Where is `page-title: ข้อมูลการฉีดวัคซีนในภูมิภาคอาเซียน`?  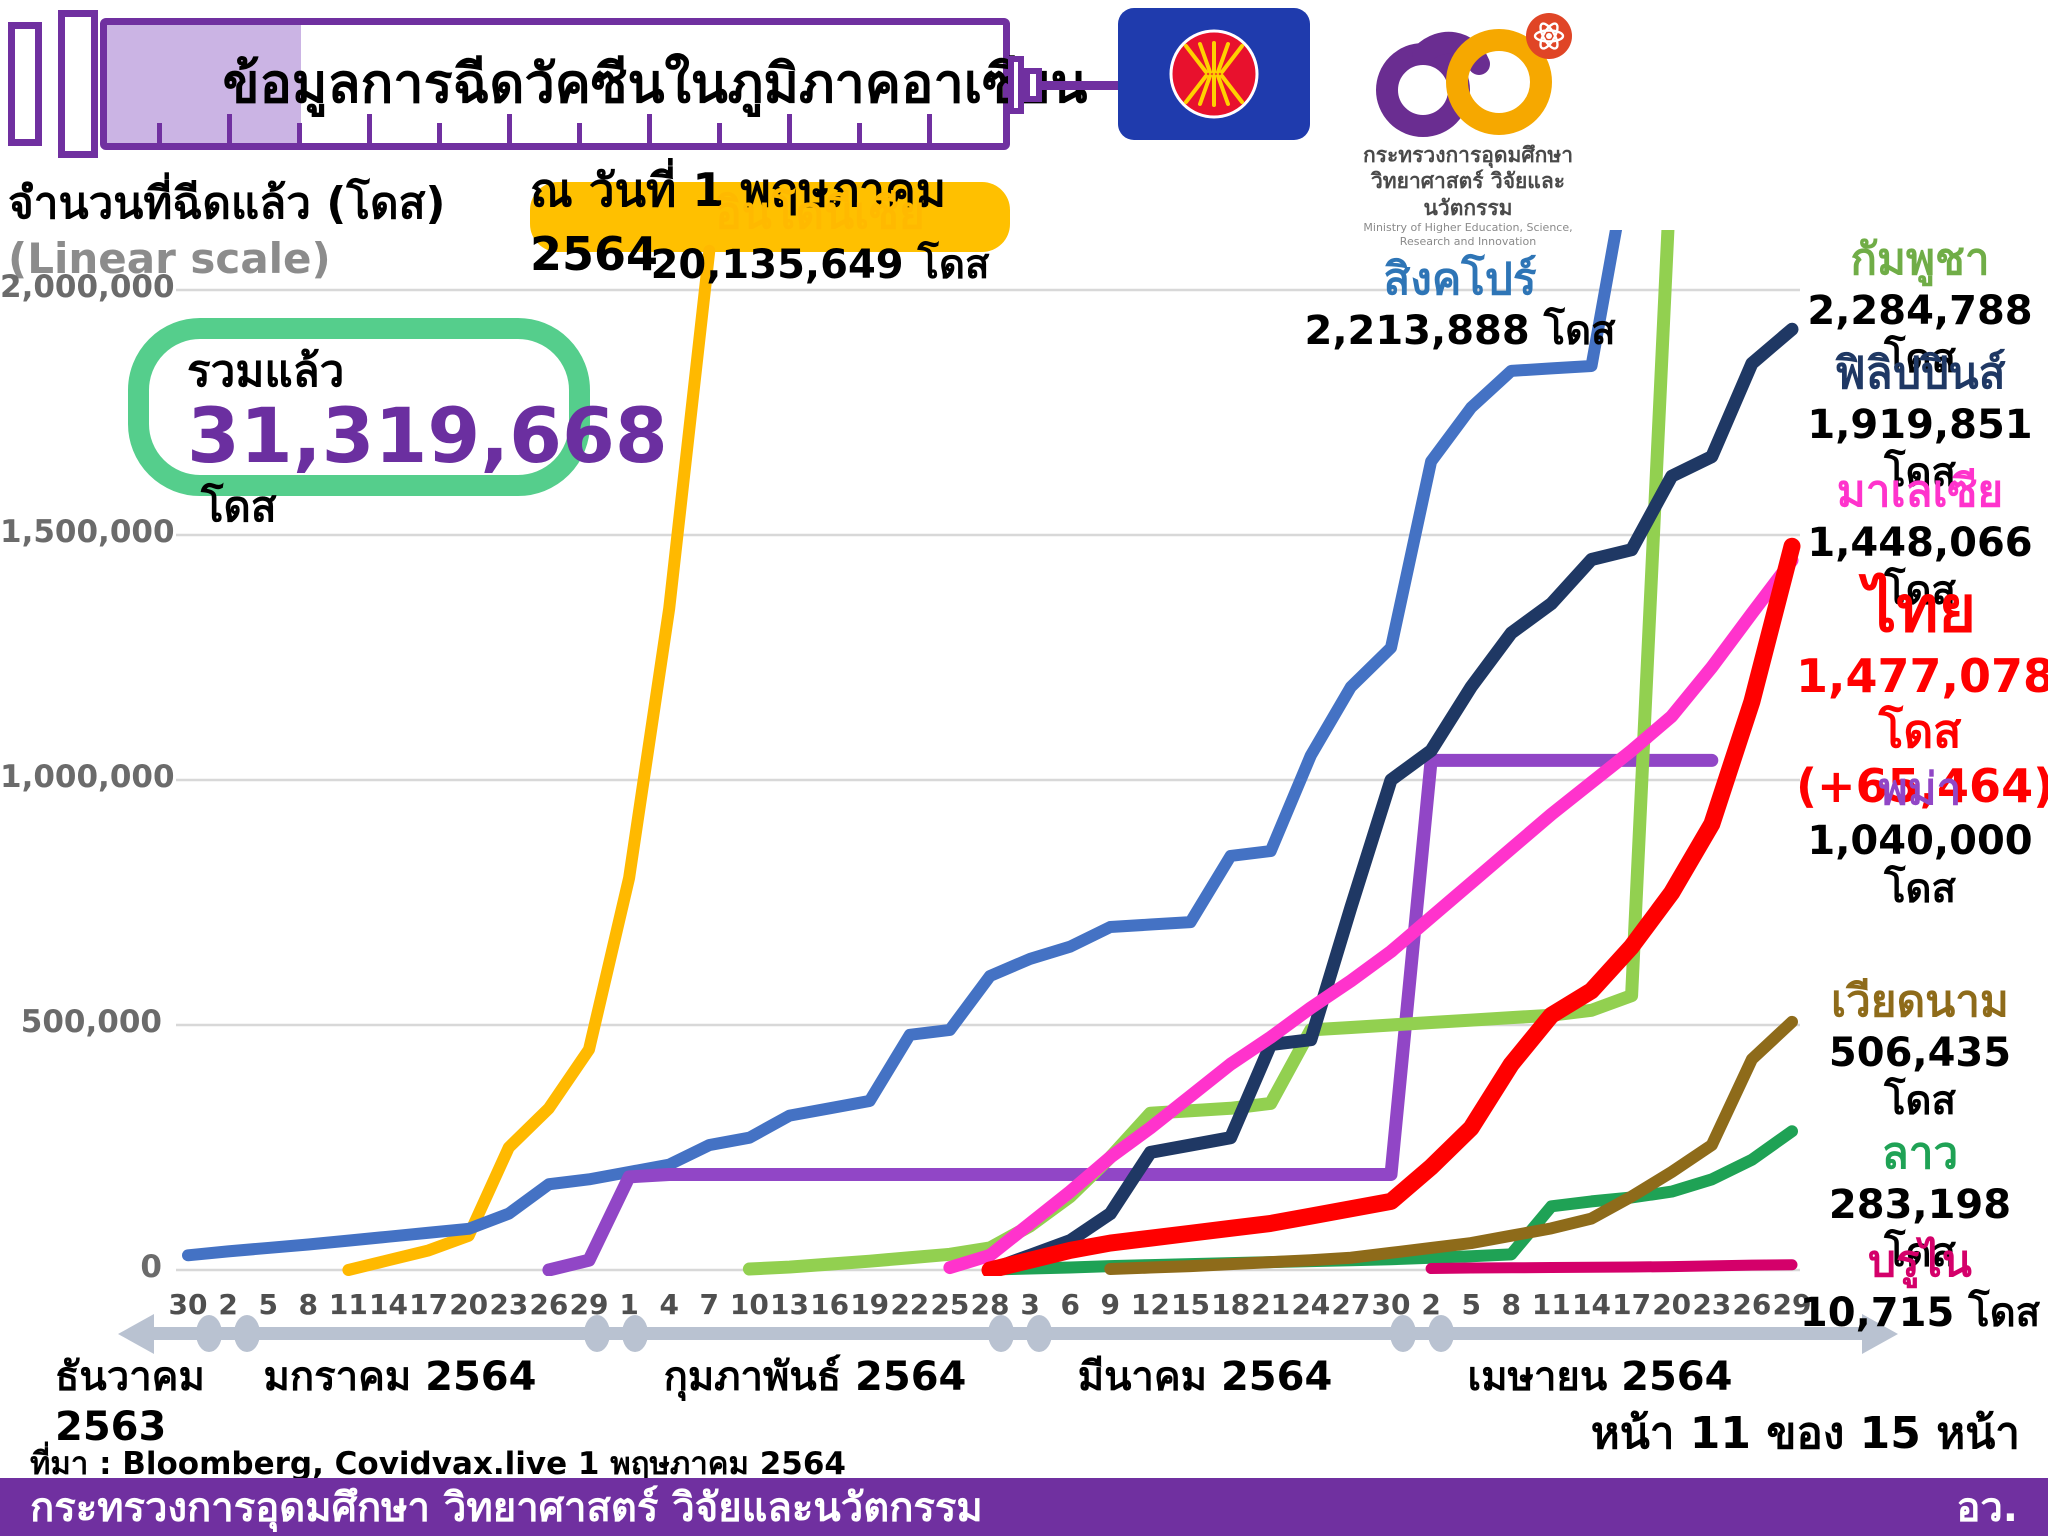 page-title: ข้อมูลการฉีดวัคซีนในภูมิภาคอาเซียน is located at coordinates (655, 84).